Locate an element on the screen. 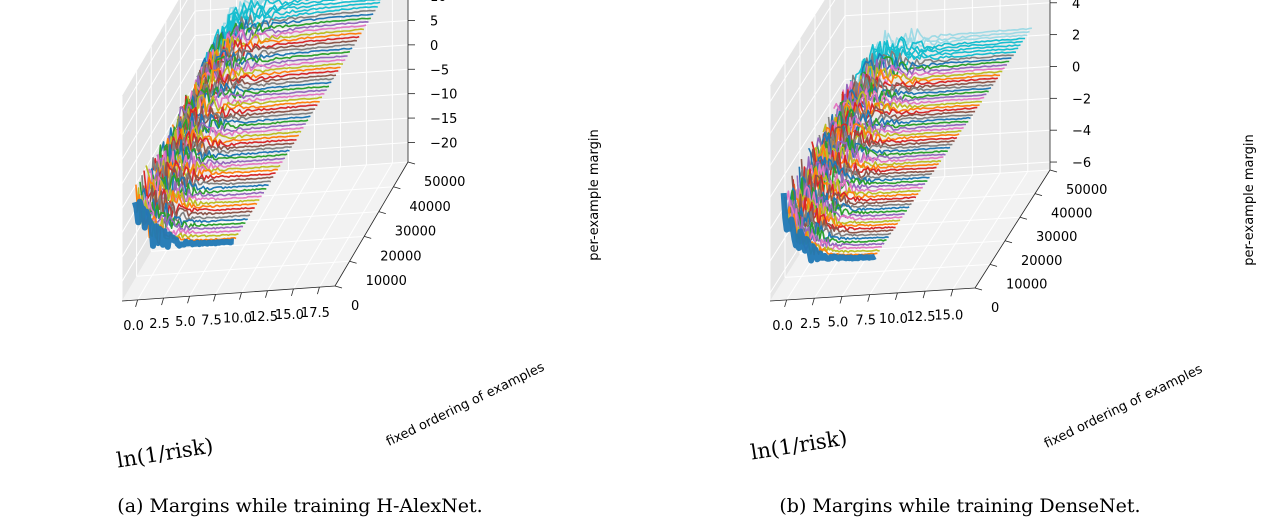  caption: (a) Margins while training H-AlexNet. is located at coordinates (299, 506).